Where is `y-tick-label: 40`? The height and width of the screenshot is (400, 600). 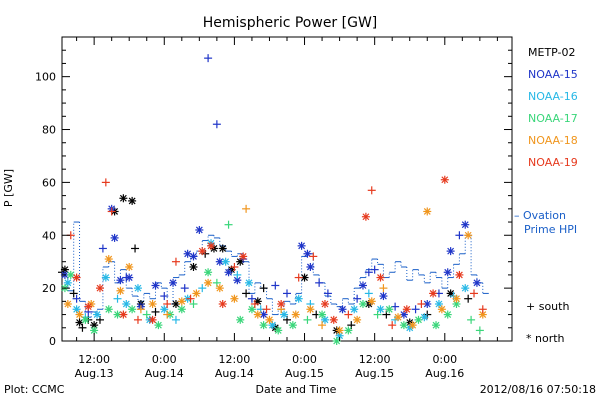
y-tick-label: 40 is located at coordinates (49, 235).